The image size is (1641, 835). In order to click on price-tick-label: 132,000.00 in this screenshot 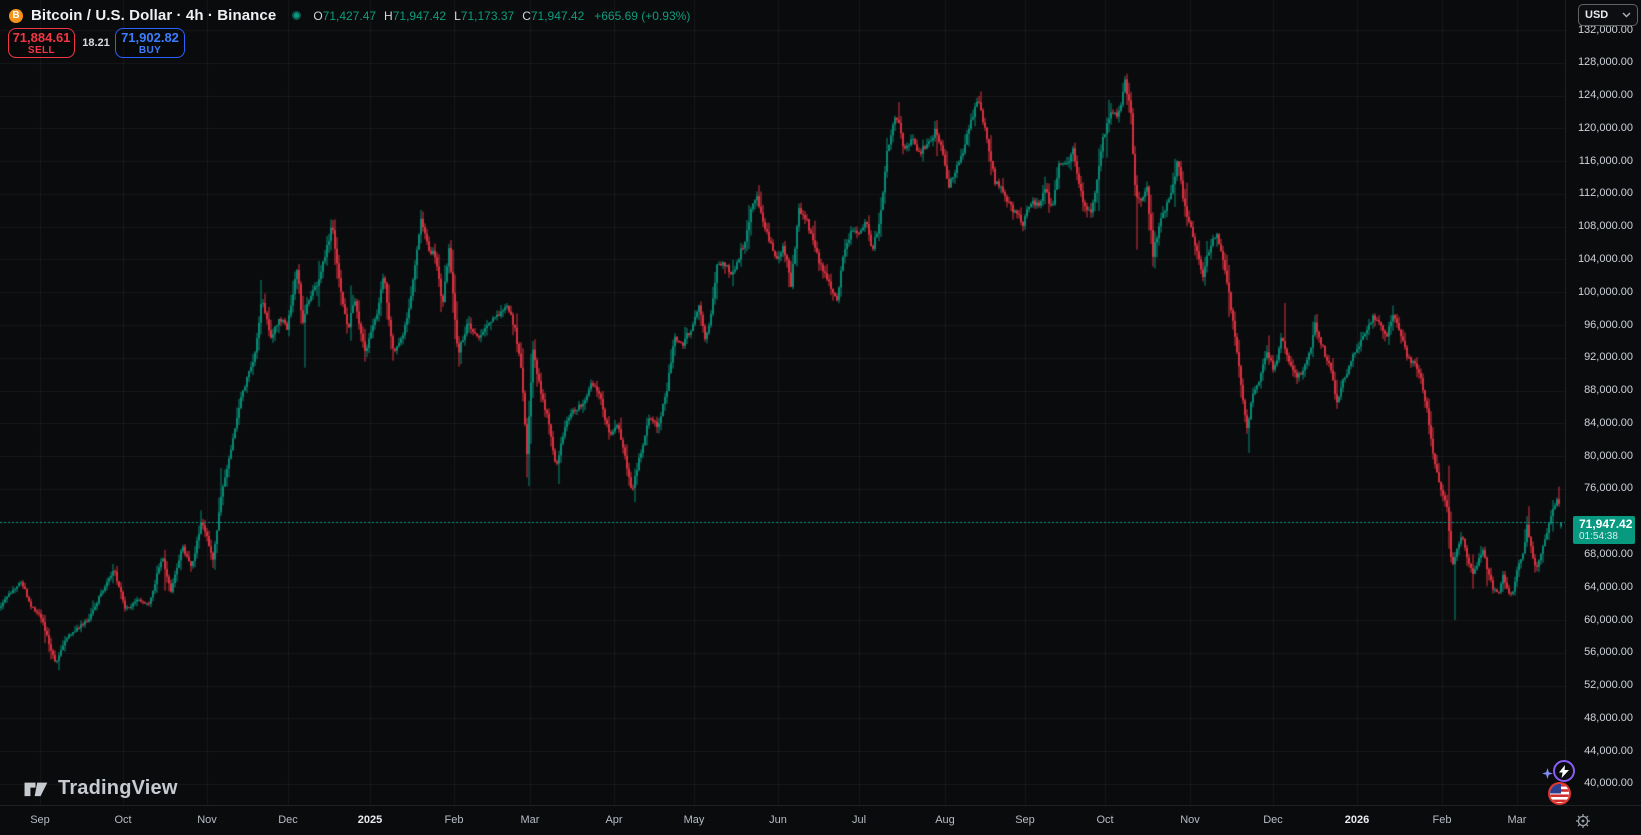, I will do `click(1605, 29)`.